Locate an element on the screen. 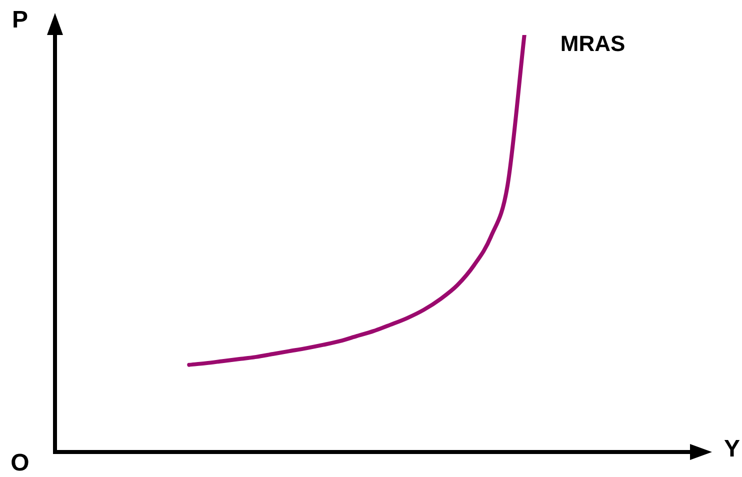 Image resolution: width=742 pixels, height=477 pixels. series-label: MRAS is located at coordinates (593, 43).